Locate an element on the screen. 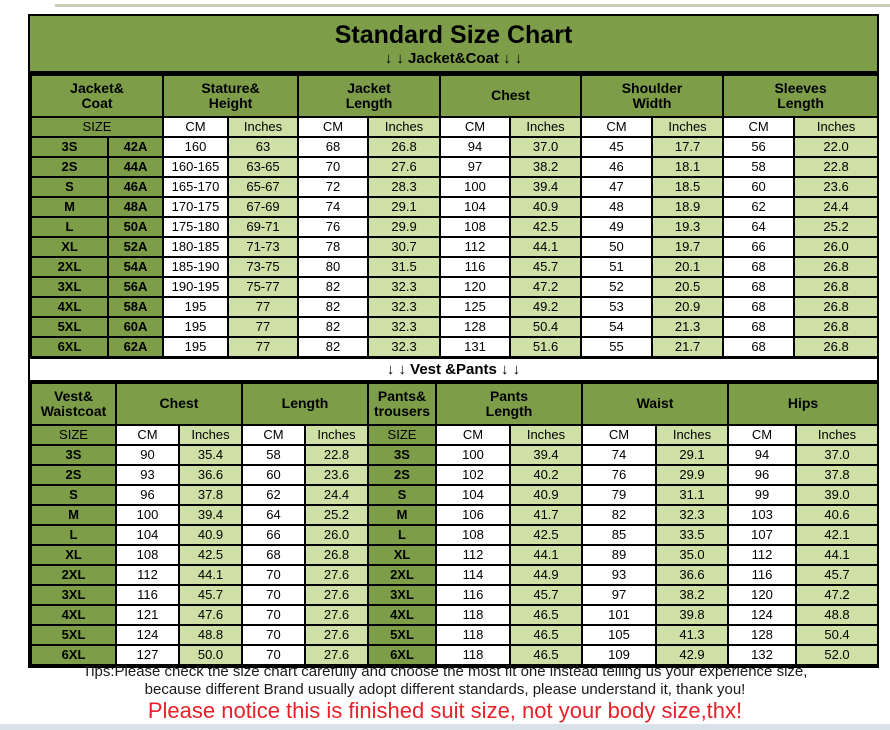 This screenshot has height=730, width=890. value-cell: 17.7 is located at coordinates (688, 146).